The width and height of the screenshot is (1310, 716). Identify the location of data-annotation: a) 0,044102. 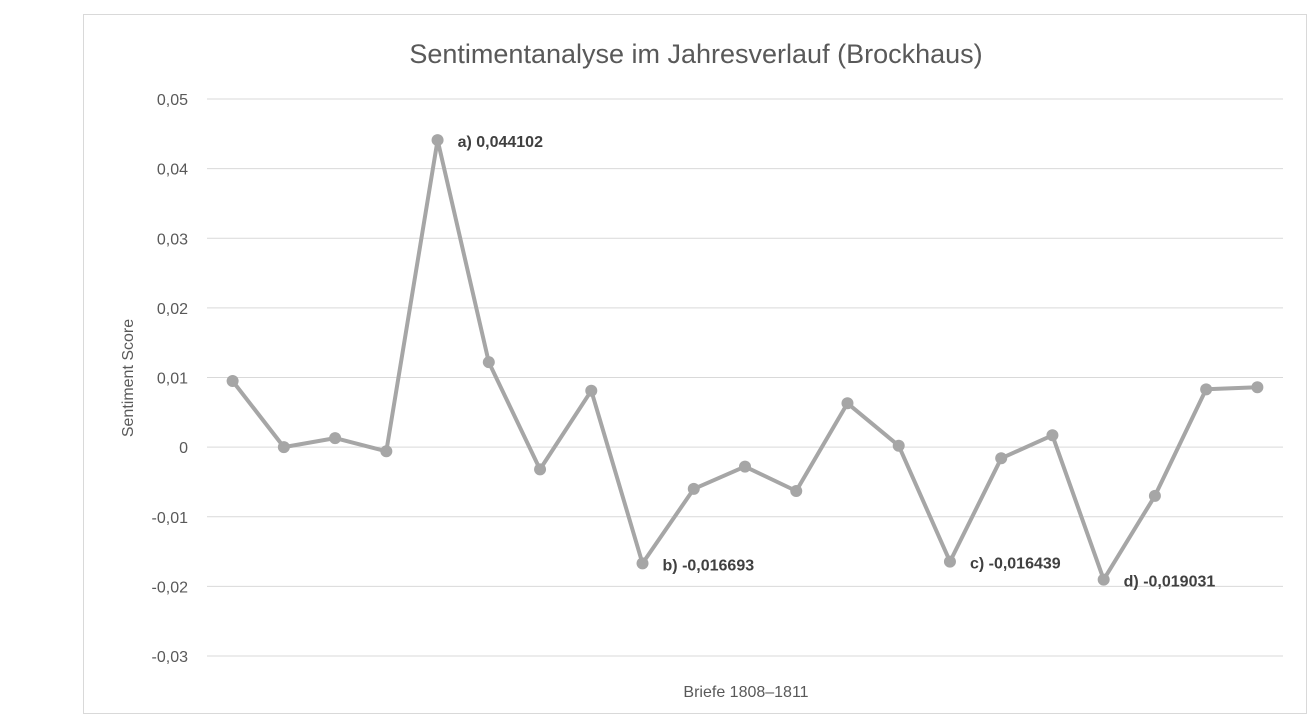
(501, 142).